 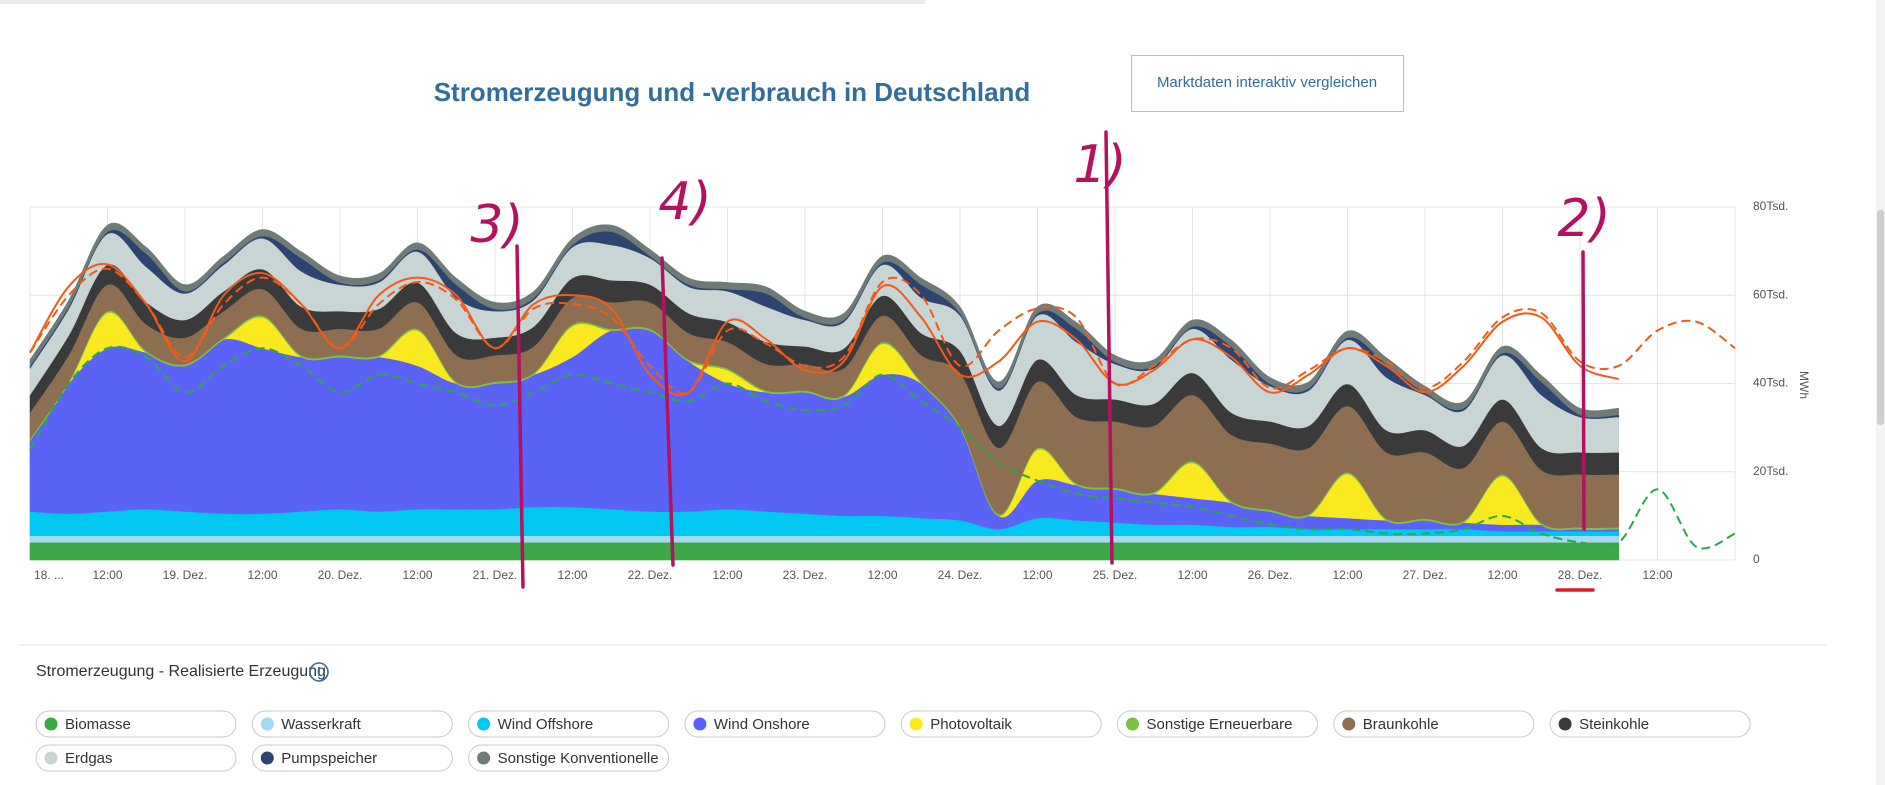 What do you see at coordinates (805, 575) in the screenshot?
I see `x-tick-label: 23. Dez.` at bounding box center [805, 575].